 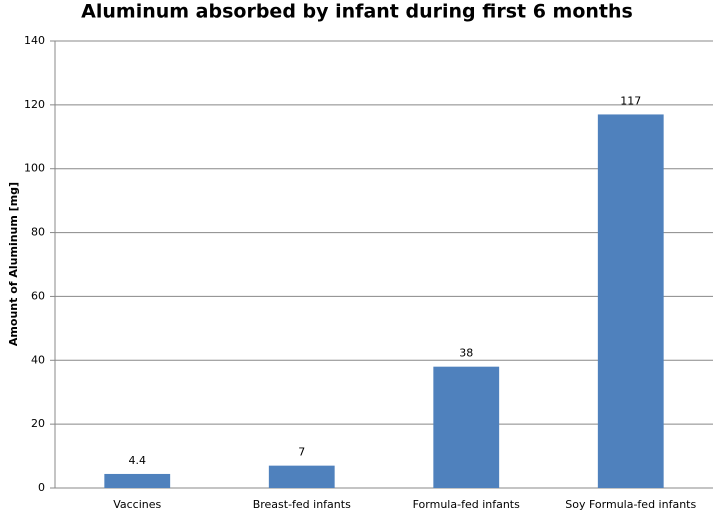 I want to click on x-tick-label: Formula-fed infants, so click(x=466, y=504).